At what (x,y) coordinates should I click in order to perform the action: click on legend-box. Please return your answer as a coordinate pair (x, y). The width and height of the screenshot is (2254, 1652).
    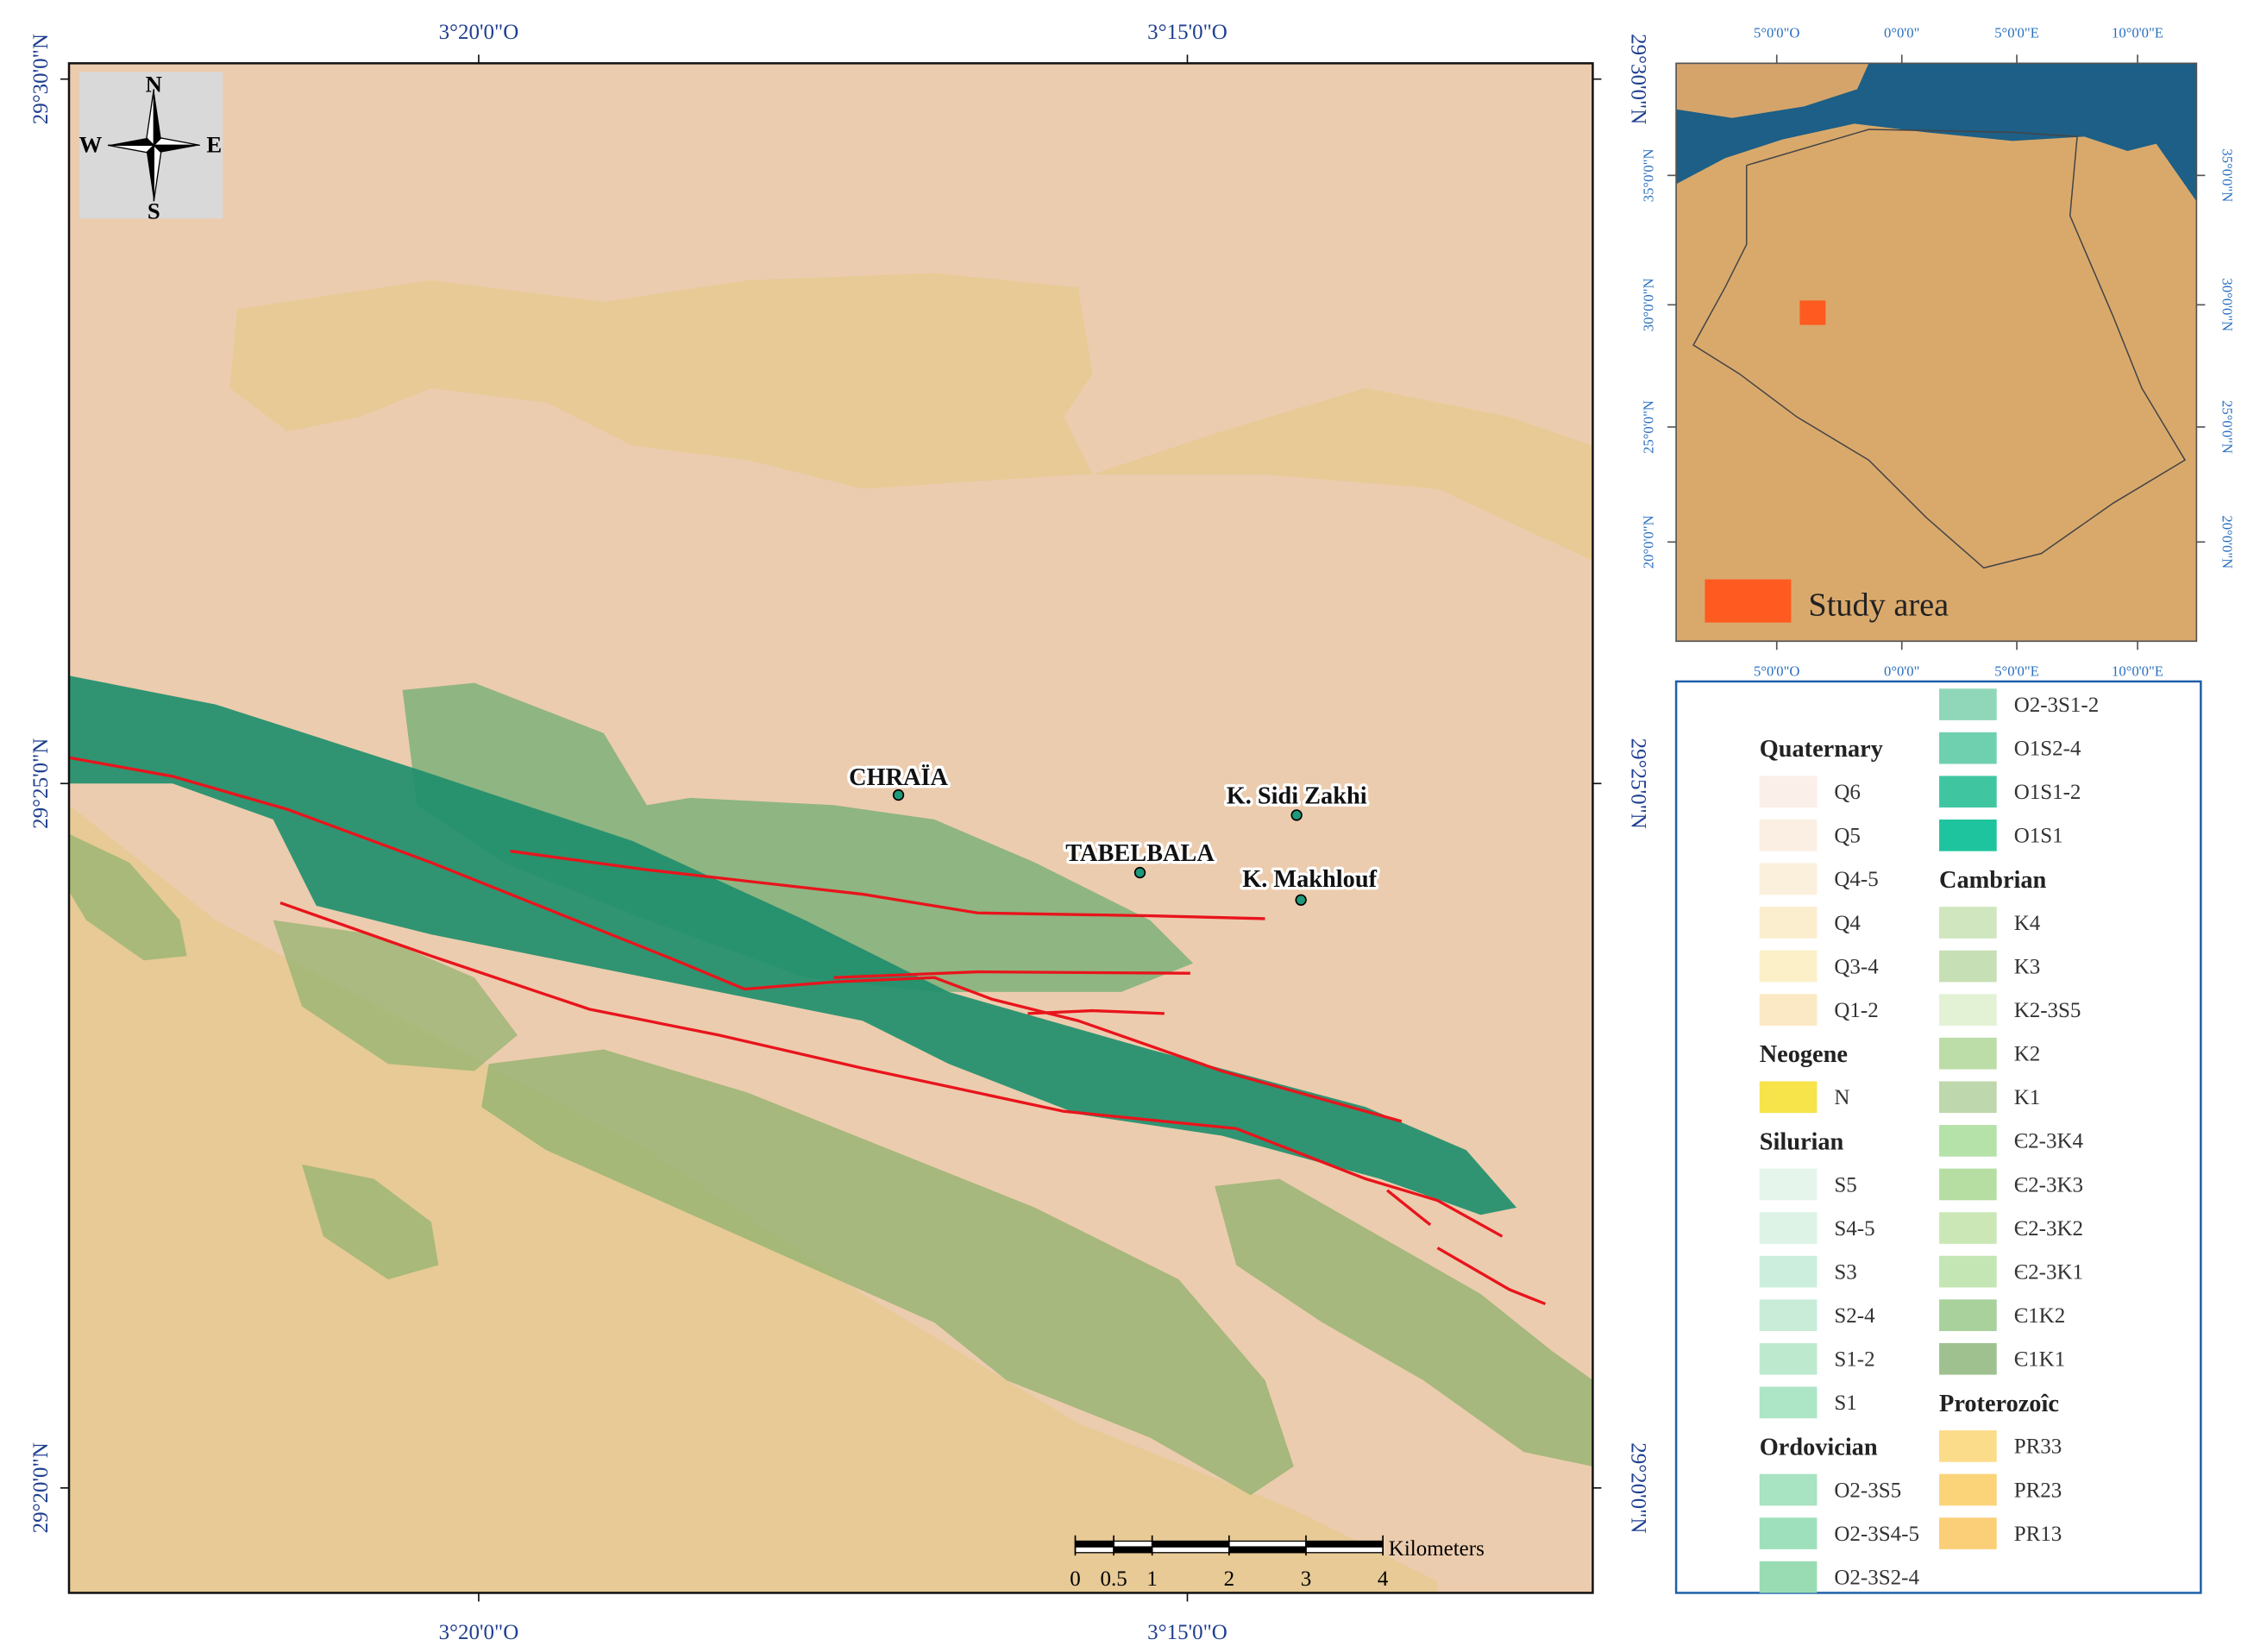
    Looking at the image, I should click on (1938, 1137).